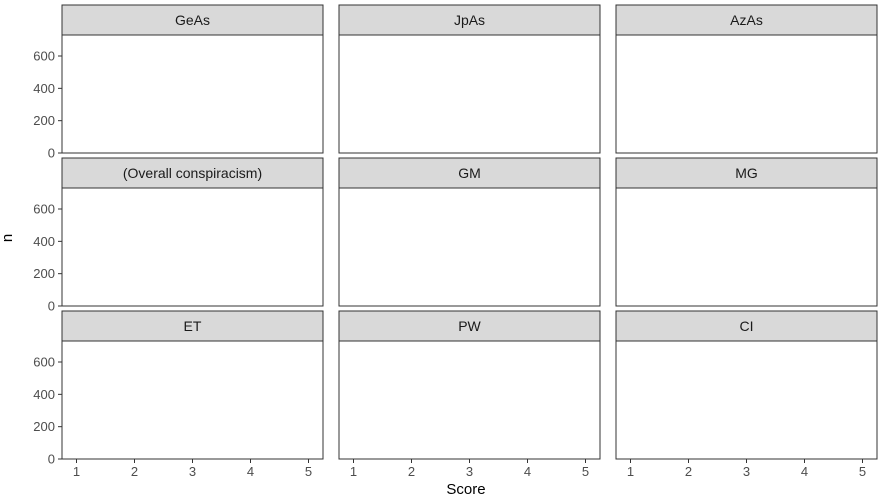 The width and height of the screenshot is (880, 501). I want to click on facet-title: GM, so click(469, 173).